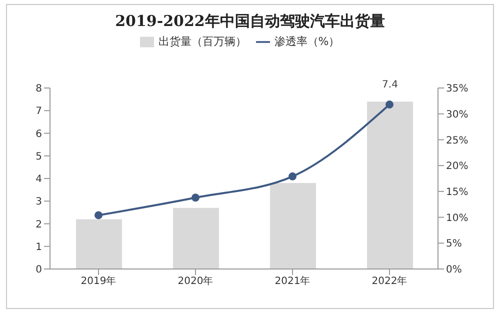  What do you see at coordinates (454, 270) in the screenshot?
I see `y2-tick-label: 0%` at bounding box center [454, 270].